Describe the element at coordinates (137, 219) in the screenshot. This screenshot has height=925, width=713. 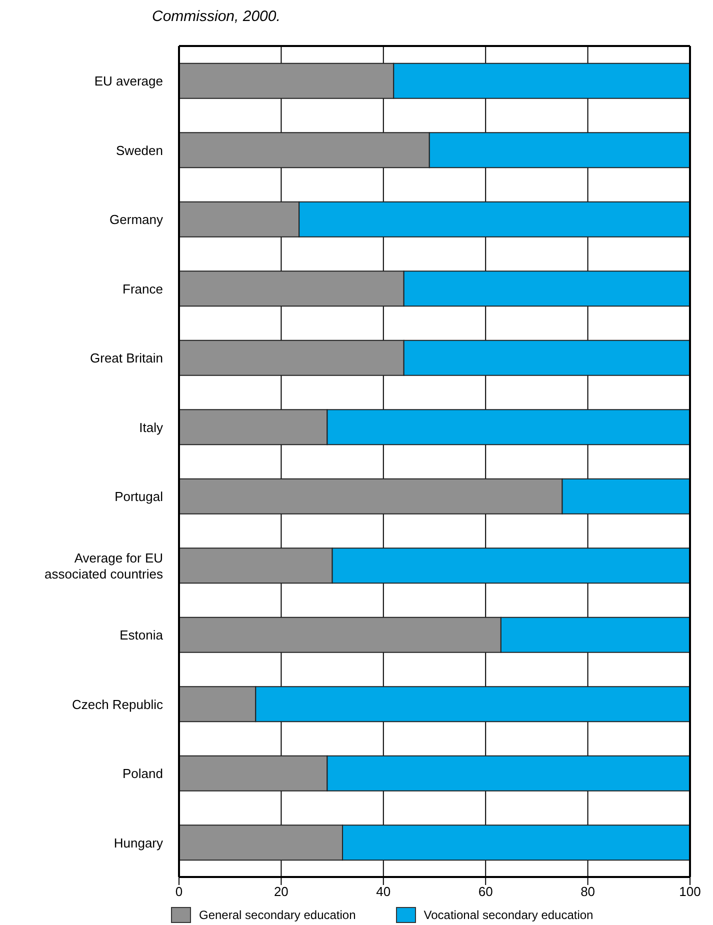
I see `y-tick-label: Germany` at that location.